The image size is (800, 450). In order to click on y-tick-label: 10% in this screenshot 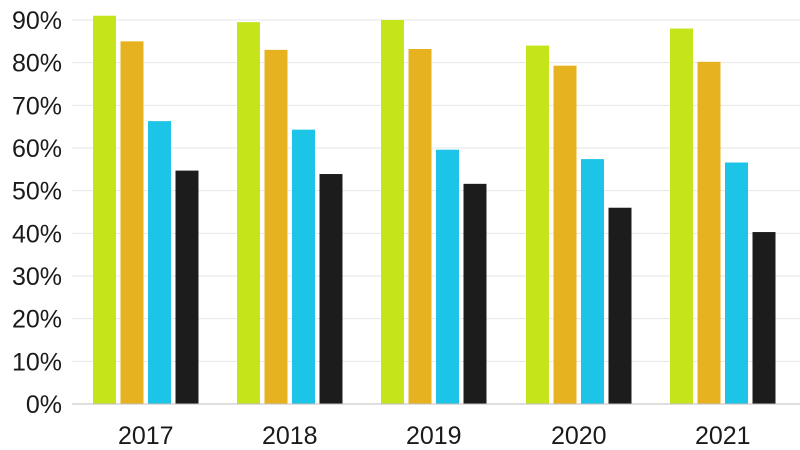, I will do `click(37, 362)`.